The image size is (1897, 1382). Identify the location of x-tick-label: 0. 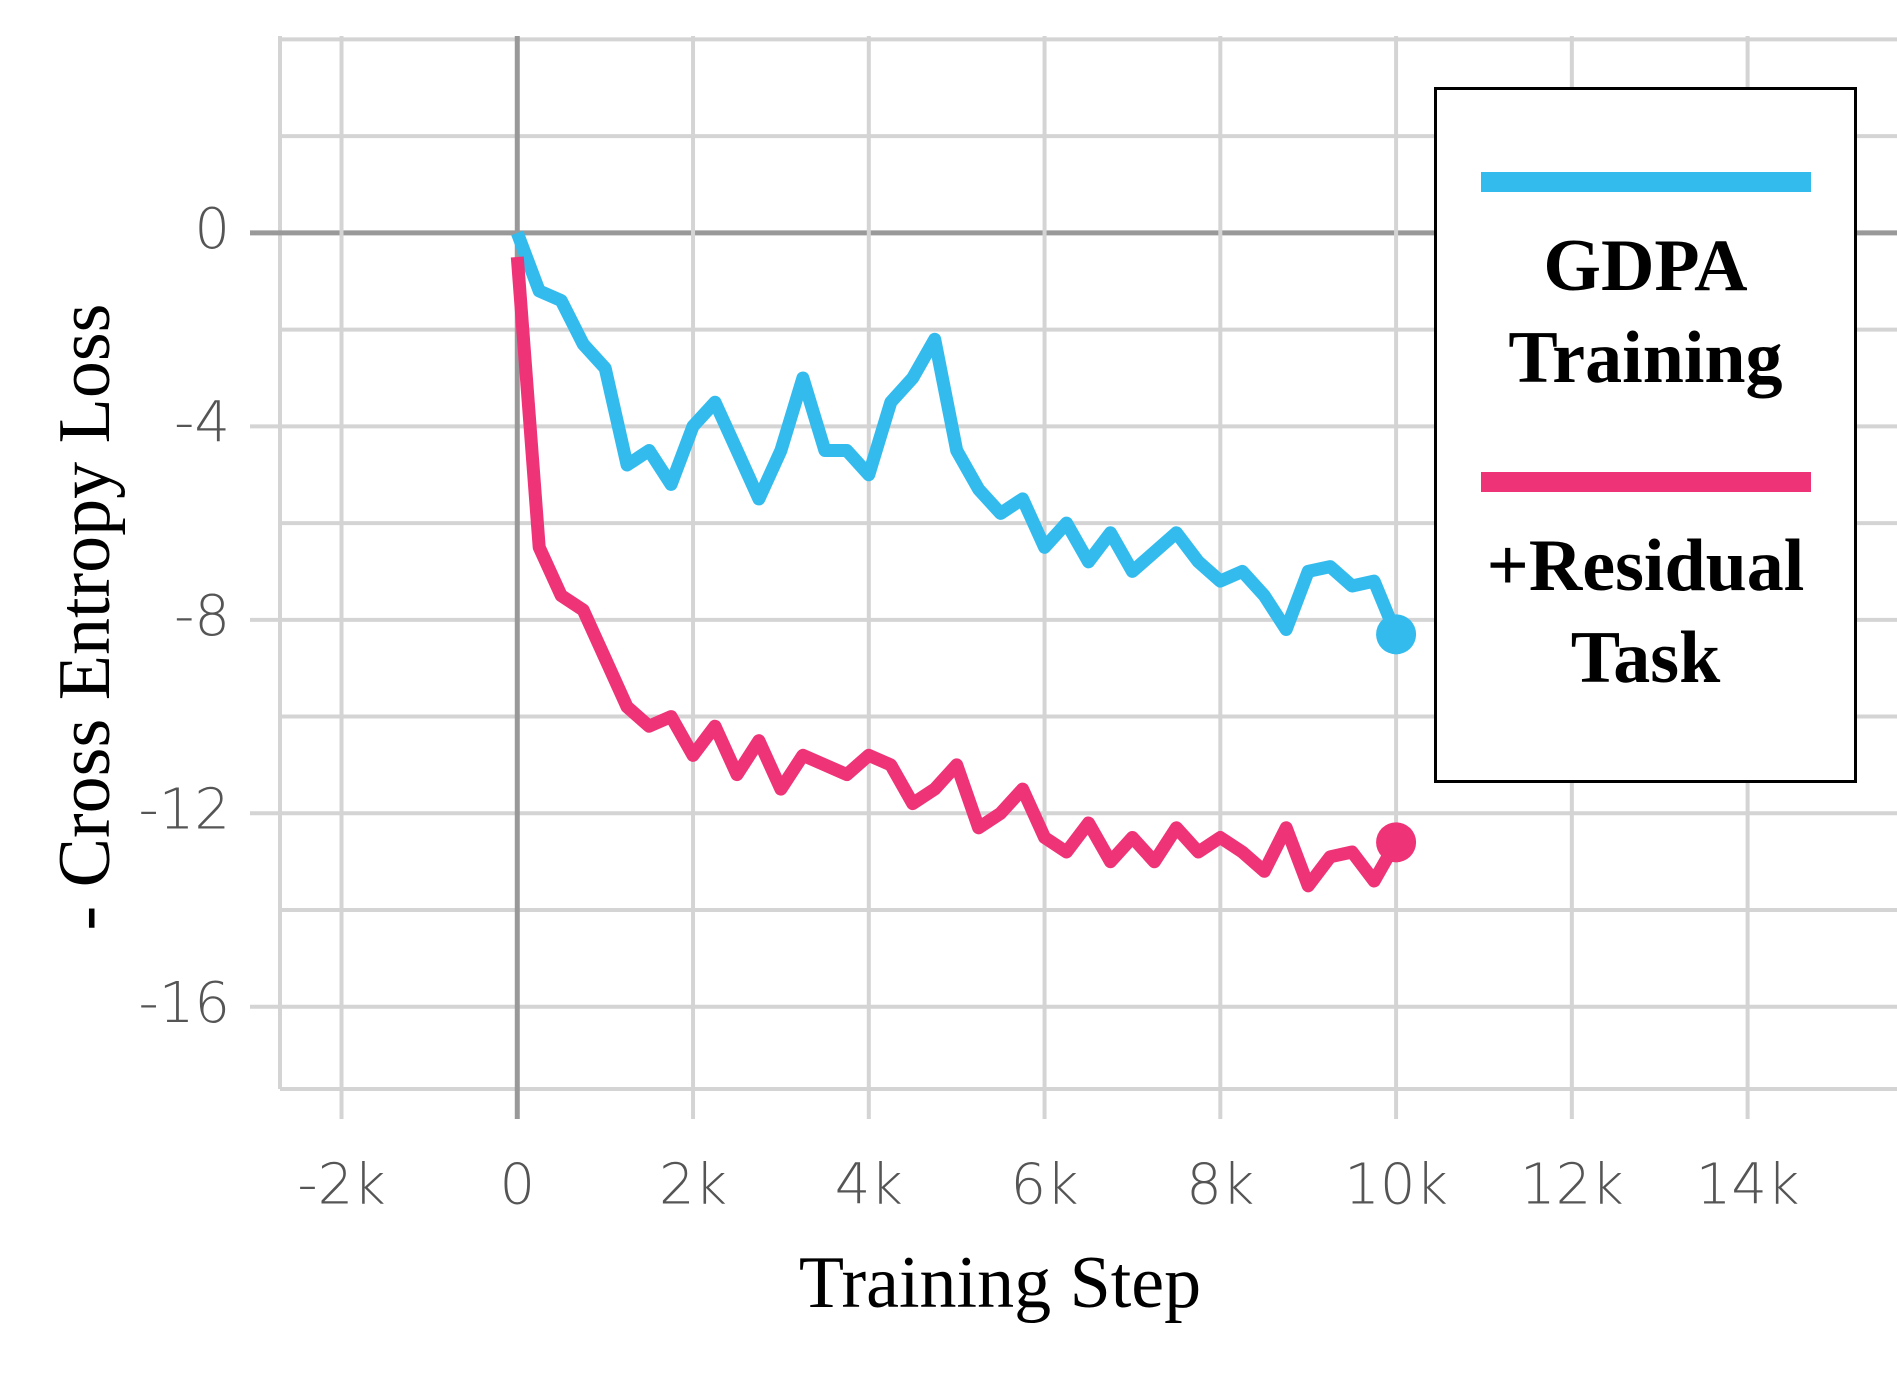
(517, 1184).